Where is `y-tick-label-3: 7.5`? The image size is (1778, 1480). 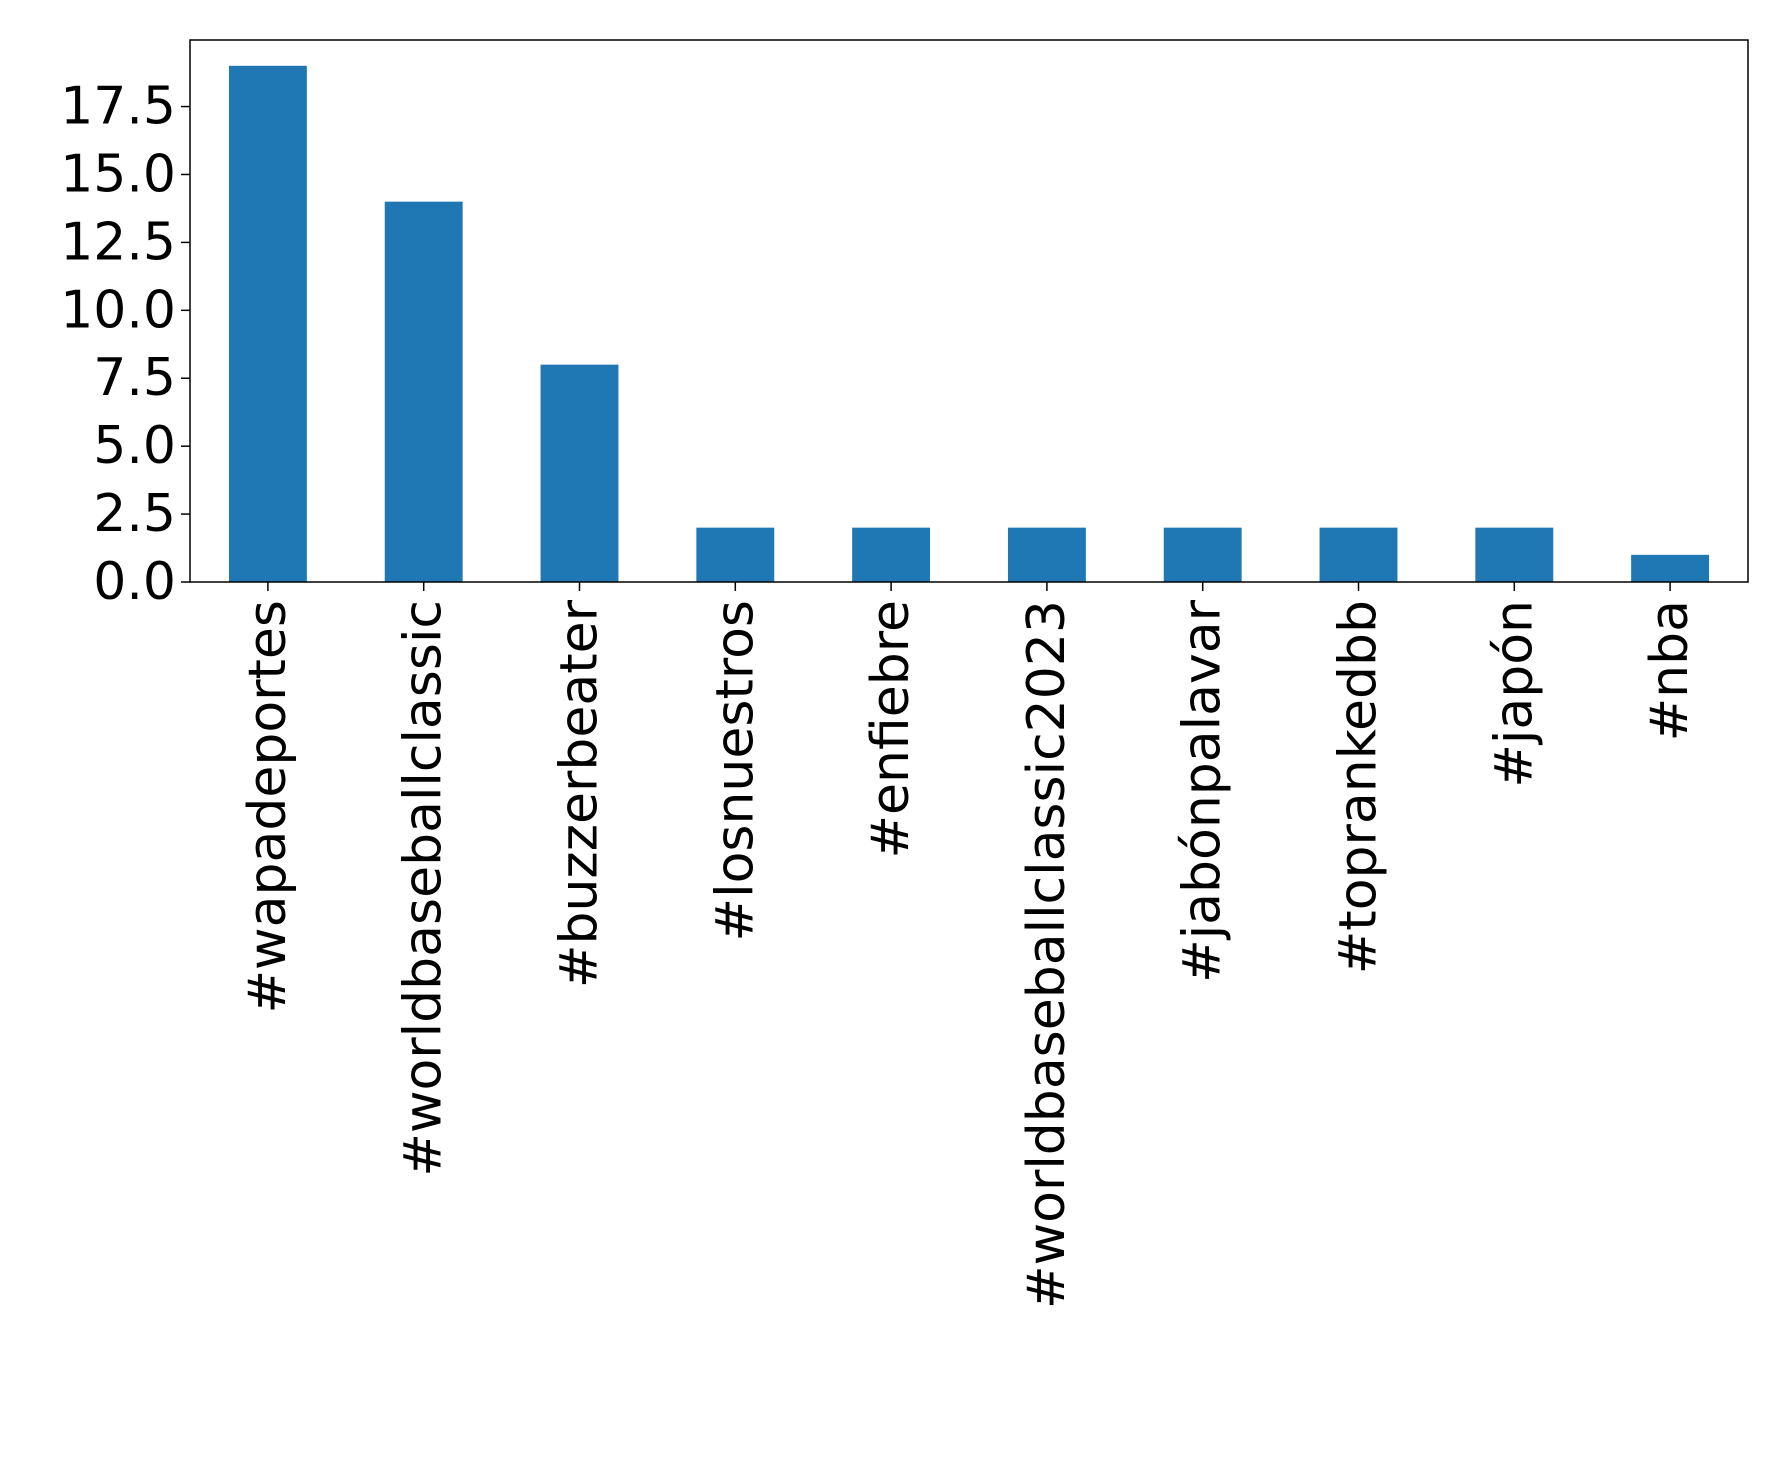
y-tick-label-3: 7.5 is located at coordinates (134, 378).